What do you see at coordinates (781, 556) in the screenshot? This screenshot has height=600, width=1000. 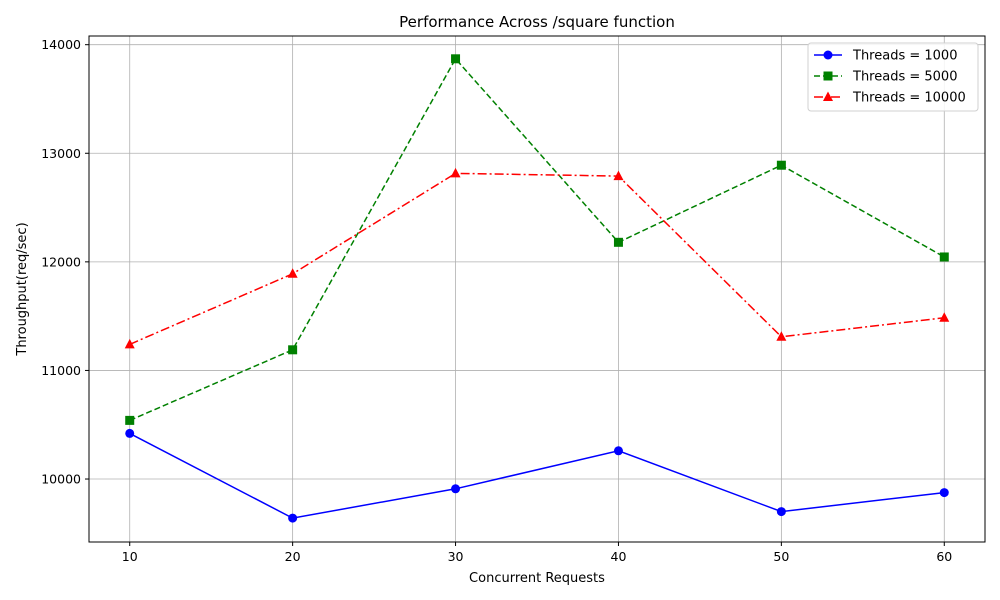 I see `x-tick-label: 50` at bounding box center [781, 556].